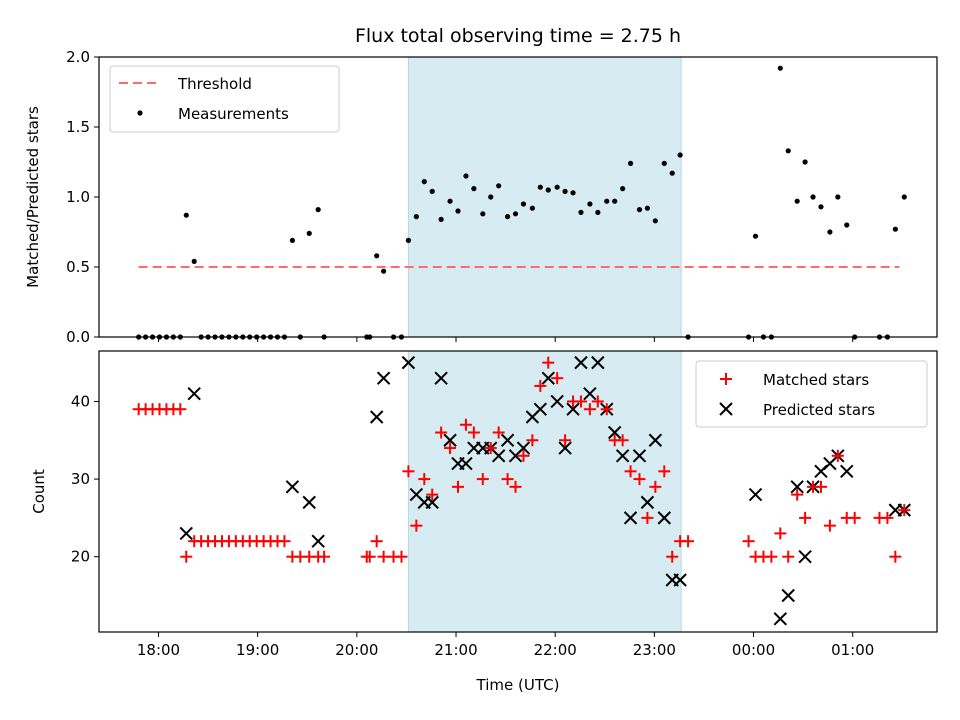  I want to click on x-tick-label: 19:00, so click(257, 650).